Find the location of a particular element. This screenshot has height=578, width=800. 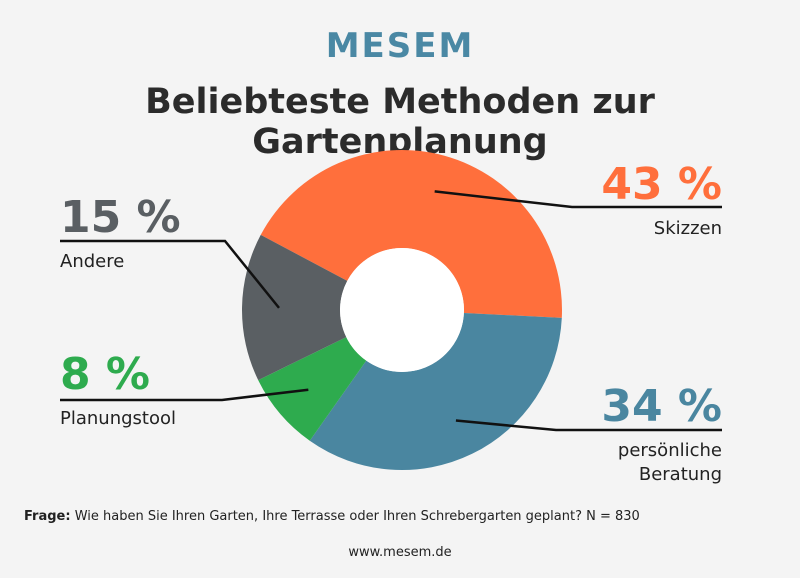

slice-beratung is located at coordinates (435, 392).